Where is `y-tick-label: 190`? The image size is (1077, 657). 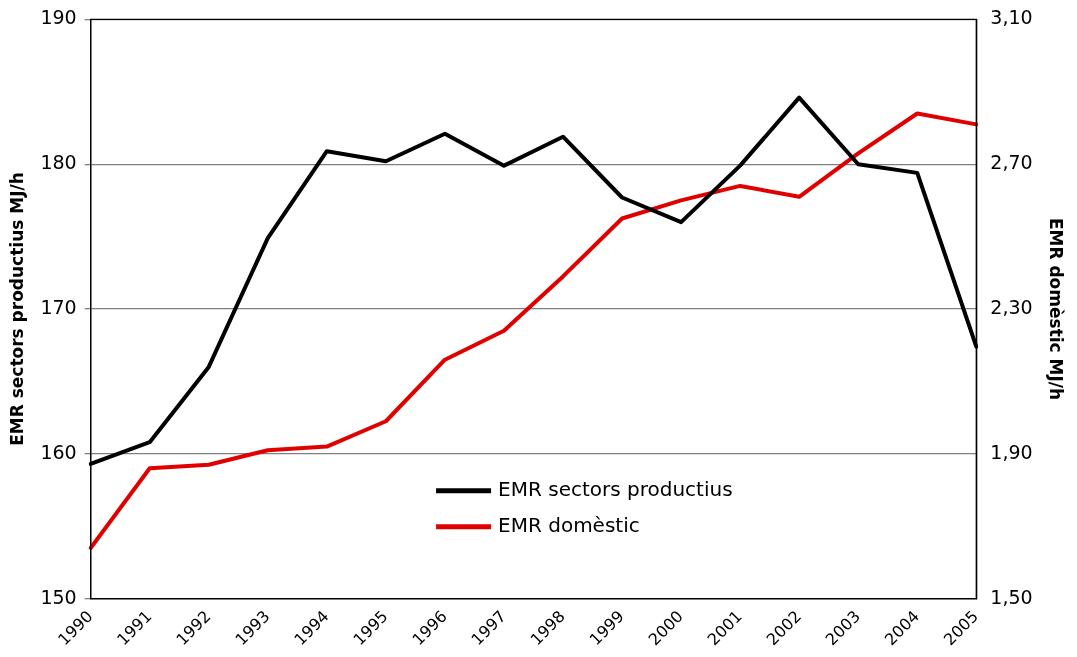
y-tick-label: 190 is located at coordinates (58, 17).